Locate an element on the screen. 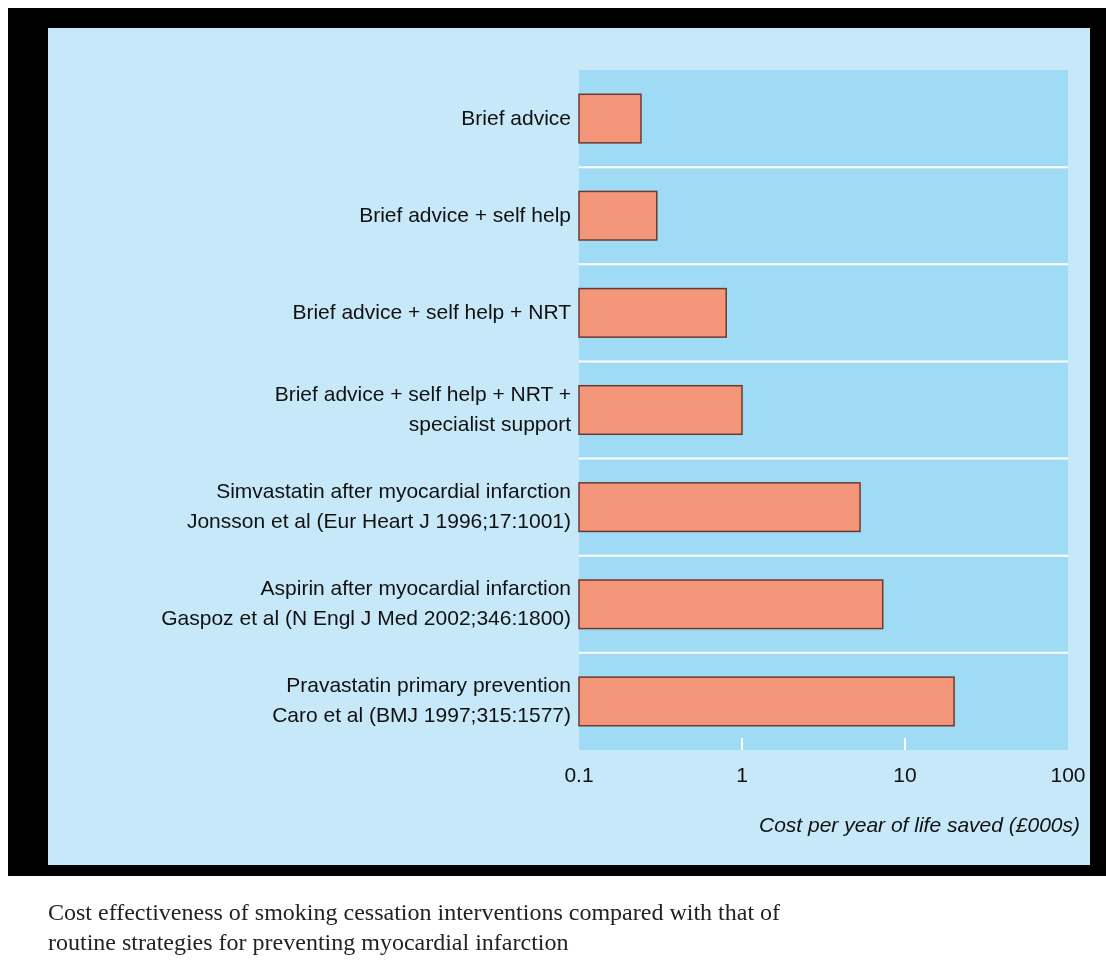 Image resolution: width=1106 pixels, height=972 pixels. y-tick-label: Pravastatin primary prevention Caro et al (BMJ 1997;315:1577) is located at coordinates (421, 699).